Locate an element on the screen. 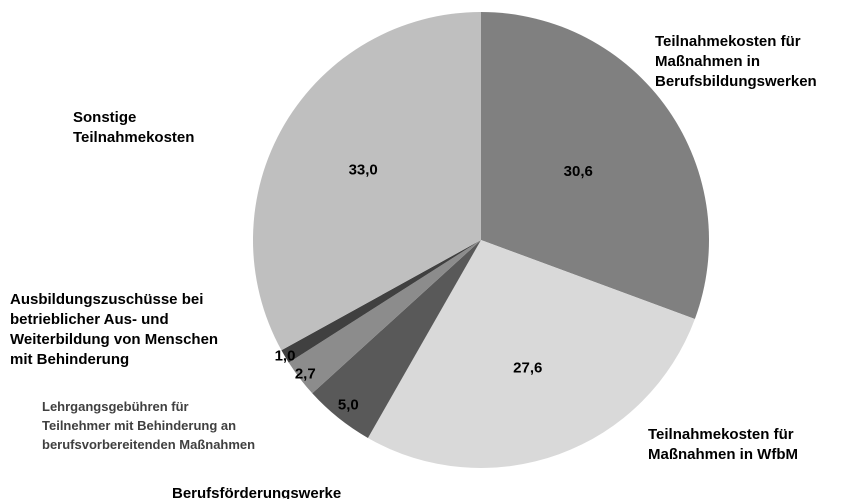 This screenshot has height=499, width=862. value-label: 2,7 is located at coordinates (305, 373).